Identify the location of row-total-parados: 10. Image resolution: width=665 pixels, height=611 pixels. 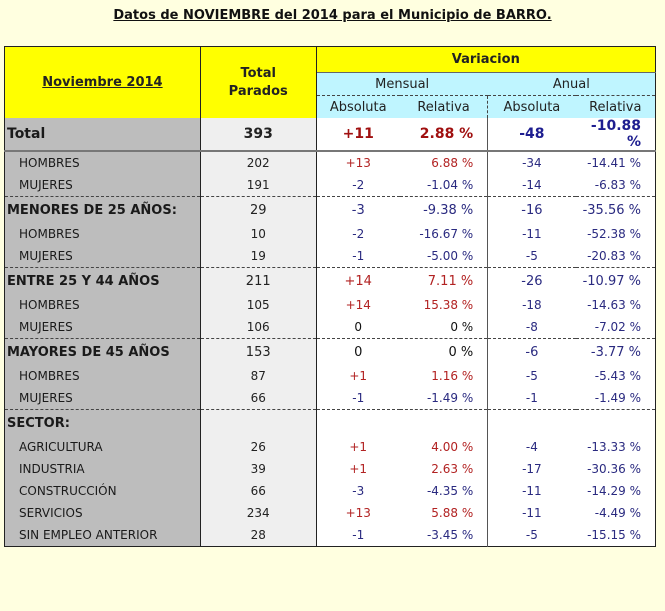
(258, 234).